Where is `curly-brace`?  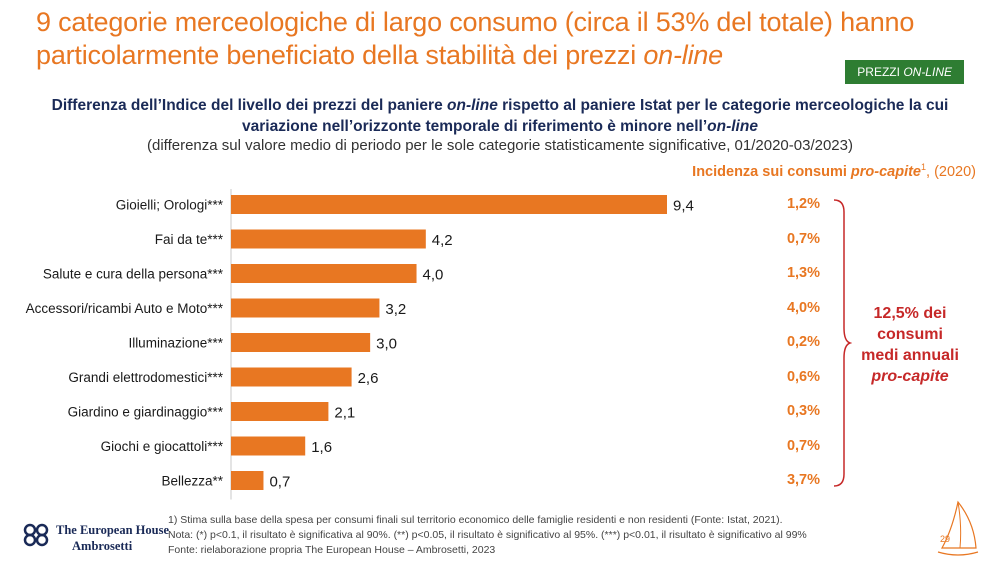 curly-brace is located at coordinates (842, 343).